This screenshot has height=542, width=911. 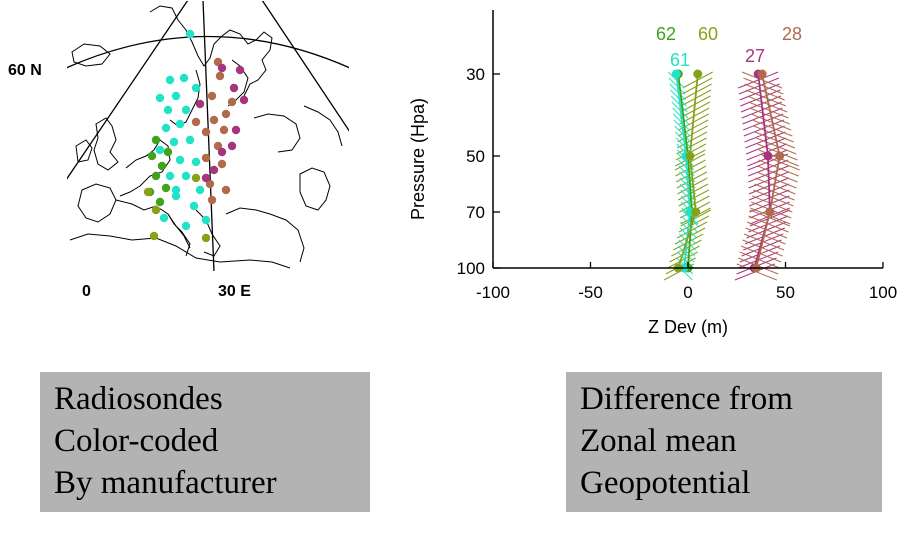 What do you see at coordinates (323, 126) in the screenshot?
I see `urals-coast` at bounding box center [323, 126].